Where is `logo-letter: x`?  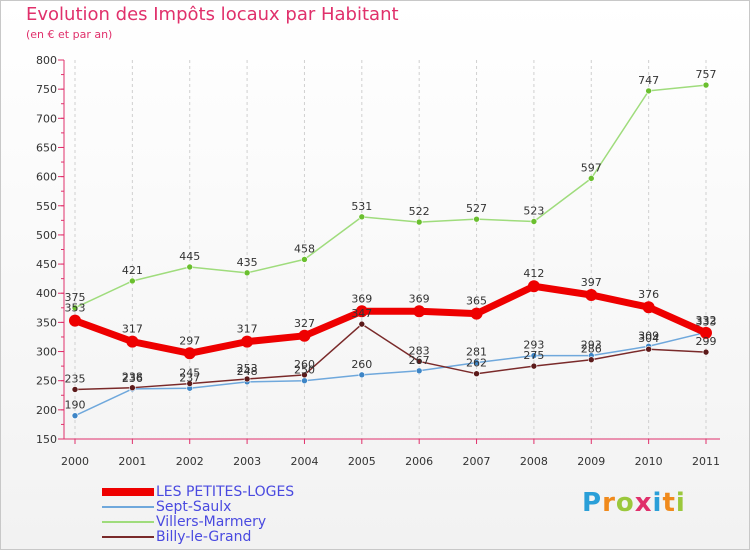
logo-letter: x is located at coordinates (643, 503).